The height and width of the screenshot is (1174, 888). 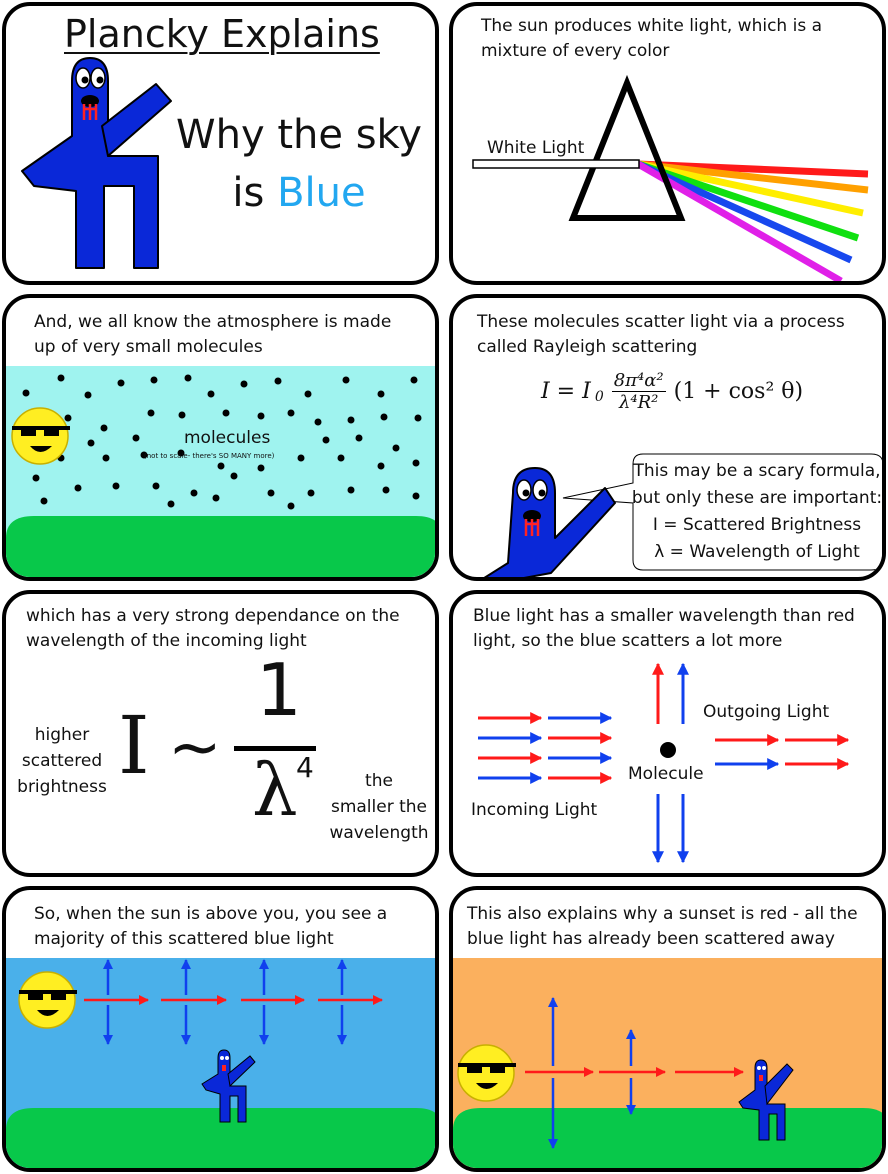 What do you see at coordinates (757, 498) in the screenshot?
I see `bubble-line-2: but only these are important:` at bounding box center [757, 498].